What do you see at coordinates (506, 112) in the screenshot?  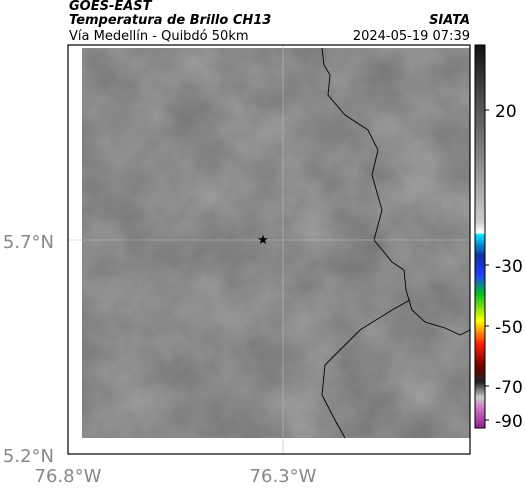 I see `colorbar-label: 20` at bounding box center [506, 112].